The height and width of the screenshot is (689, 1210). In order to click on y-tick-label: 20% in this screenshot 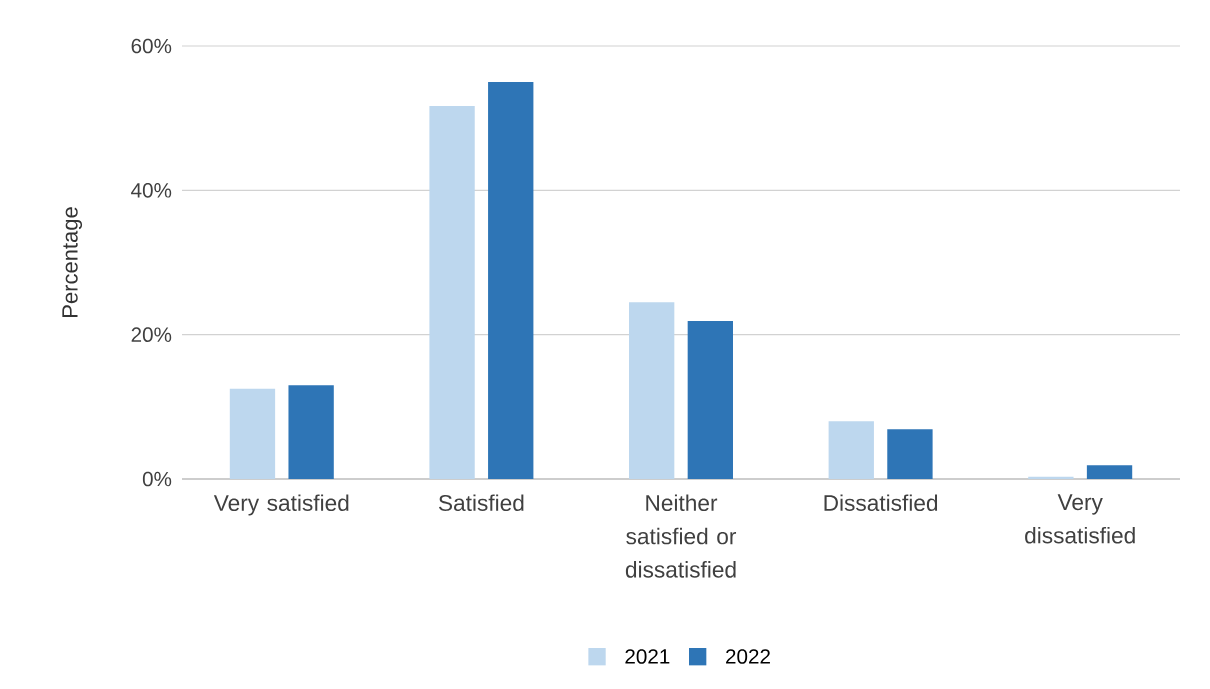, I will do `click(151, 334)`.